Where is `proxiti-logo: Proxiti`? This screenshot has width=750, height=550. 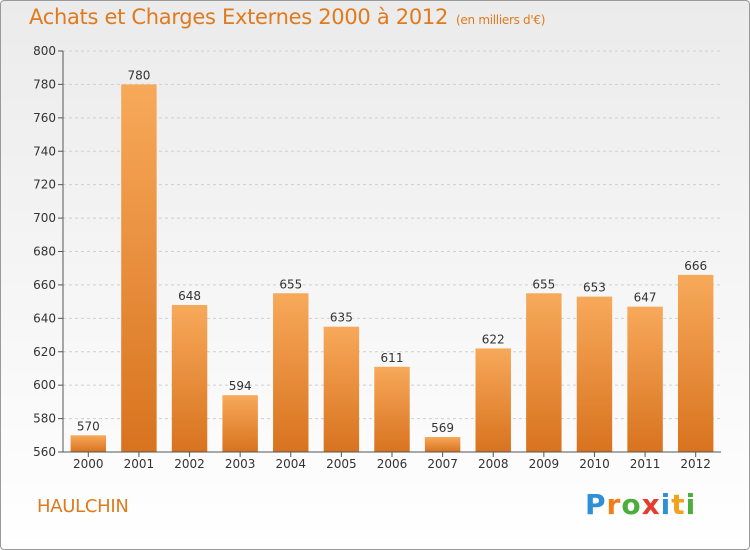 proxiti-logo: Proxiti is located at coordinates (640, 504).